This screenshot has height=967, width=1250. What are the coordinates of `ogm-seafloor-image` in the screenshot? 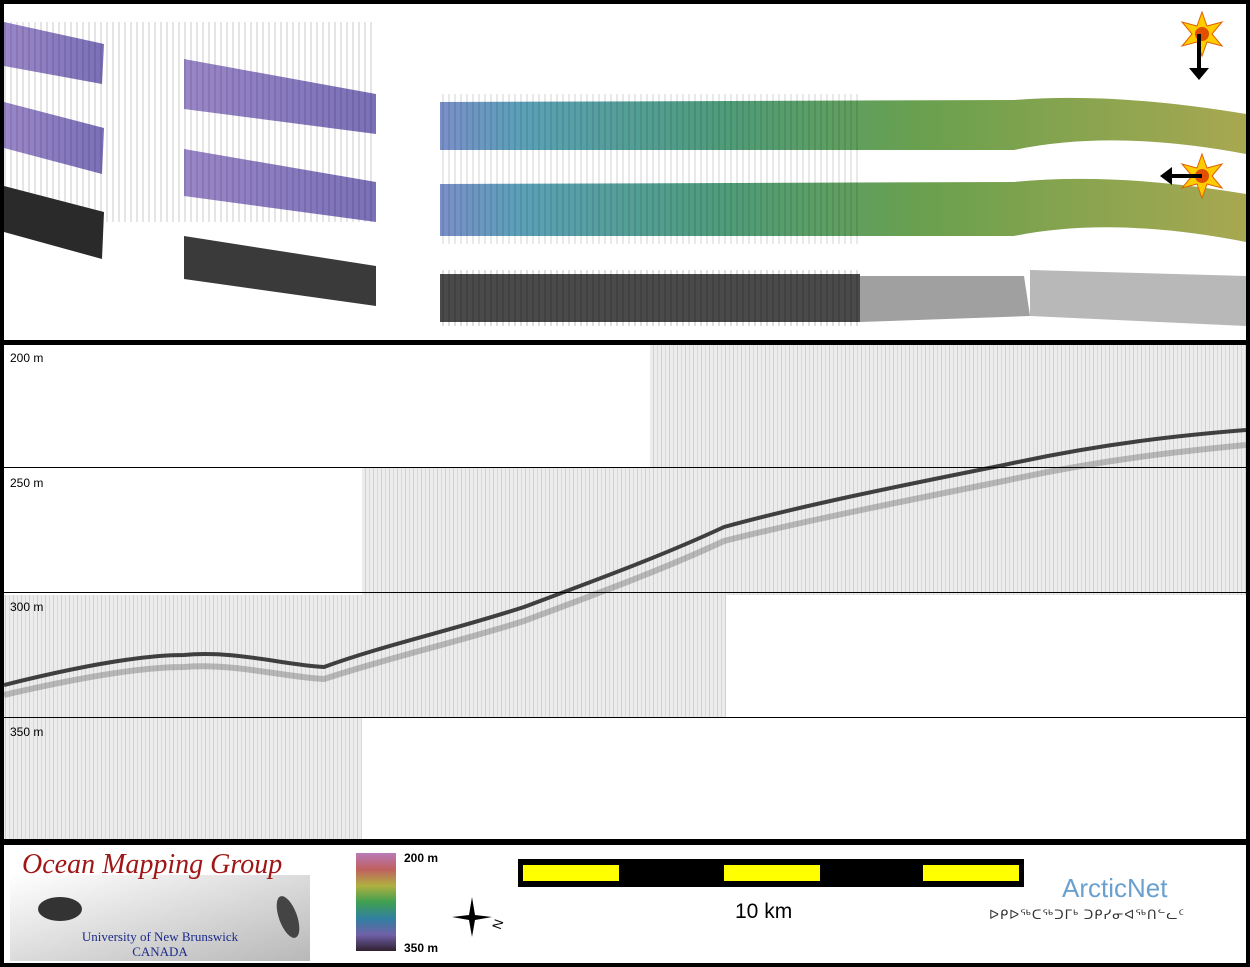 It's located at (160, 918).